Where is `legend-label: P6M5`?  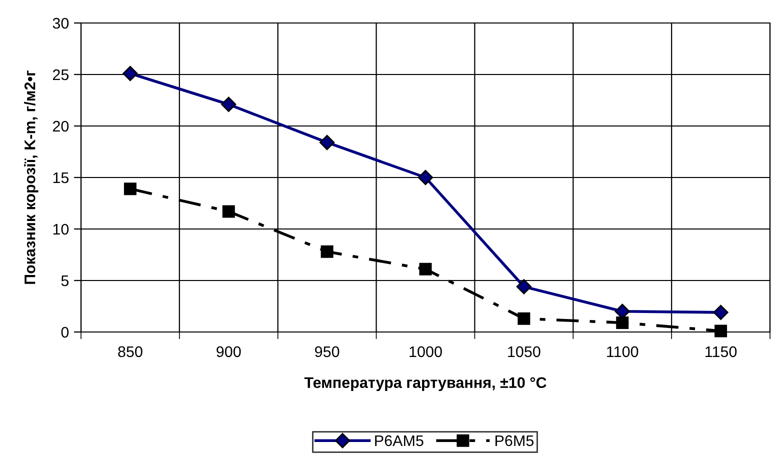 legend-label: P6M5 is located at coordinates (515, 440).